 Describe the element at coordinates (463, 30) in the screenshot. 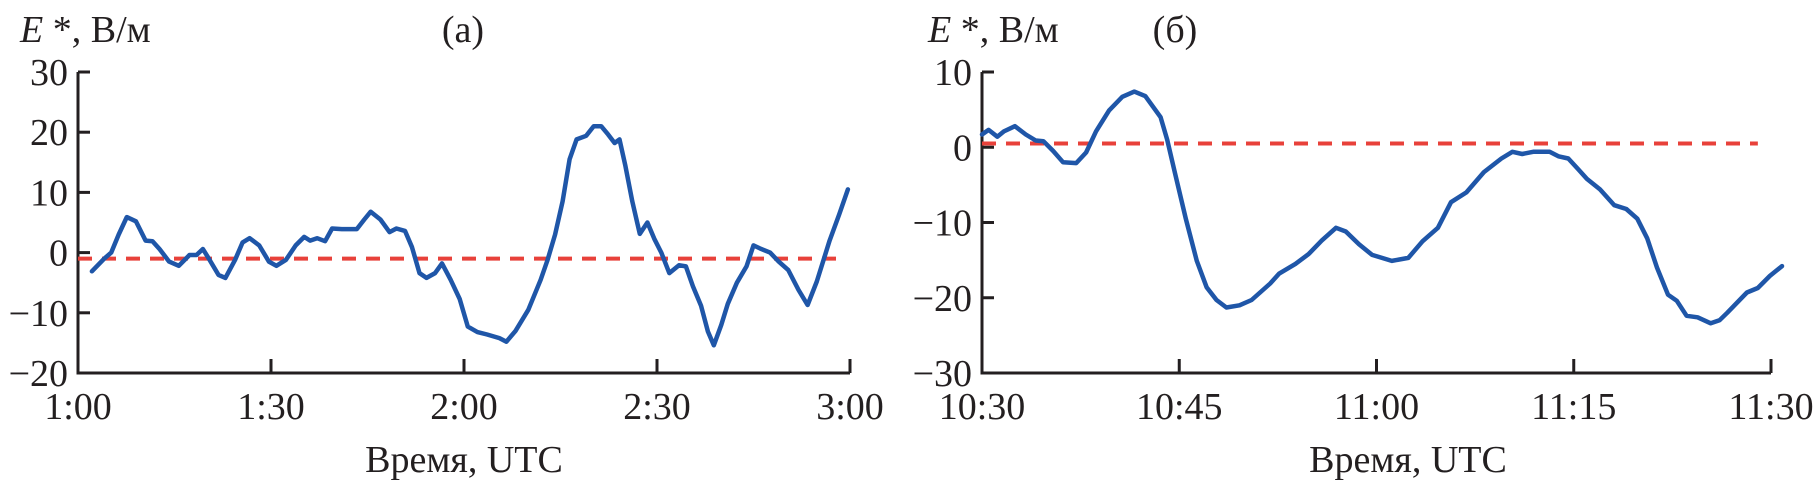

I see `panel-label: (а)` at that location.